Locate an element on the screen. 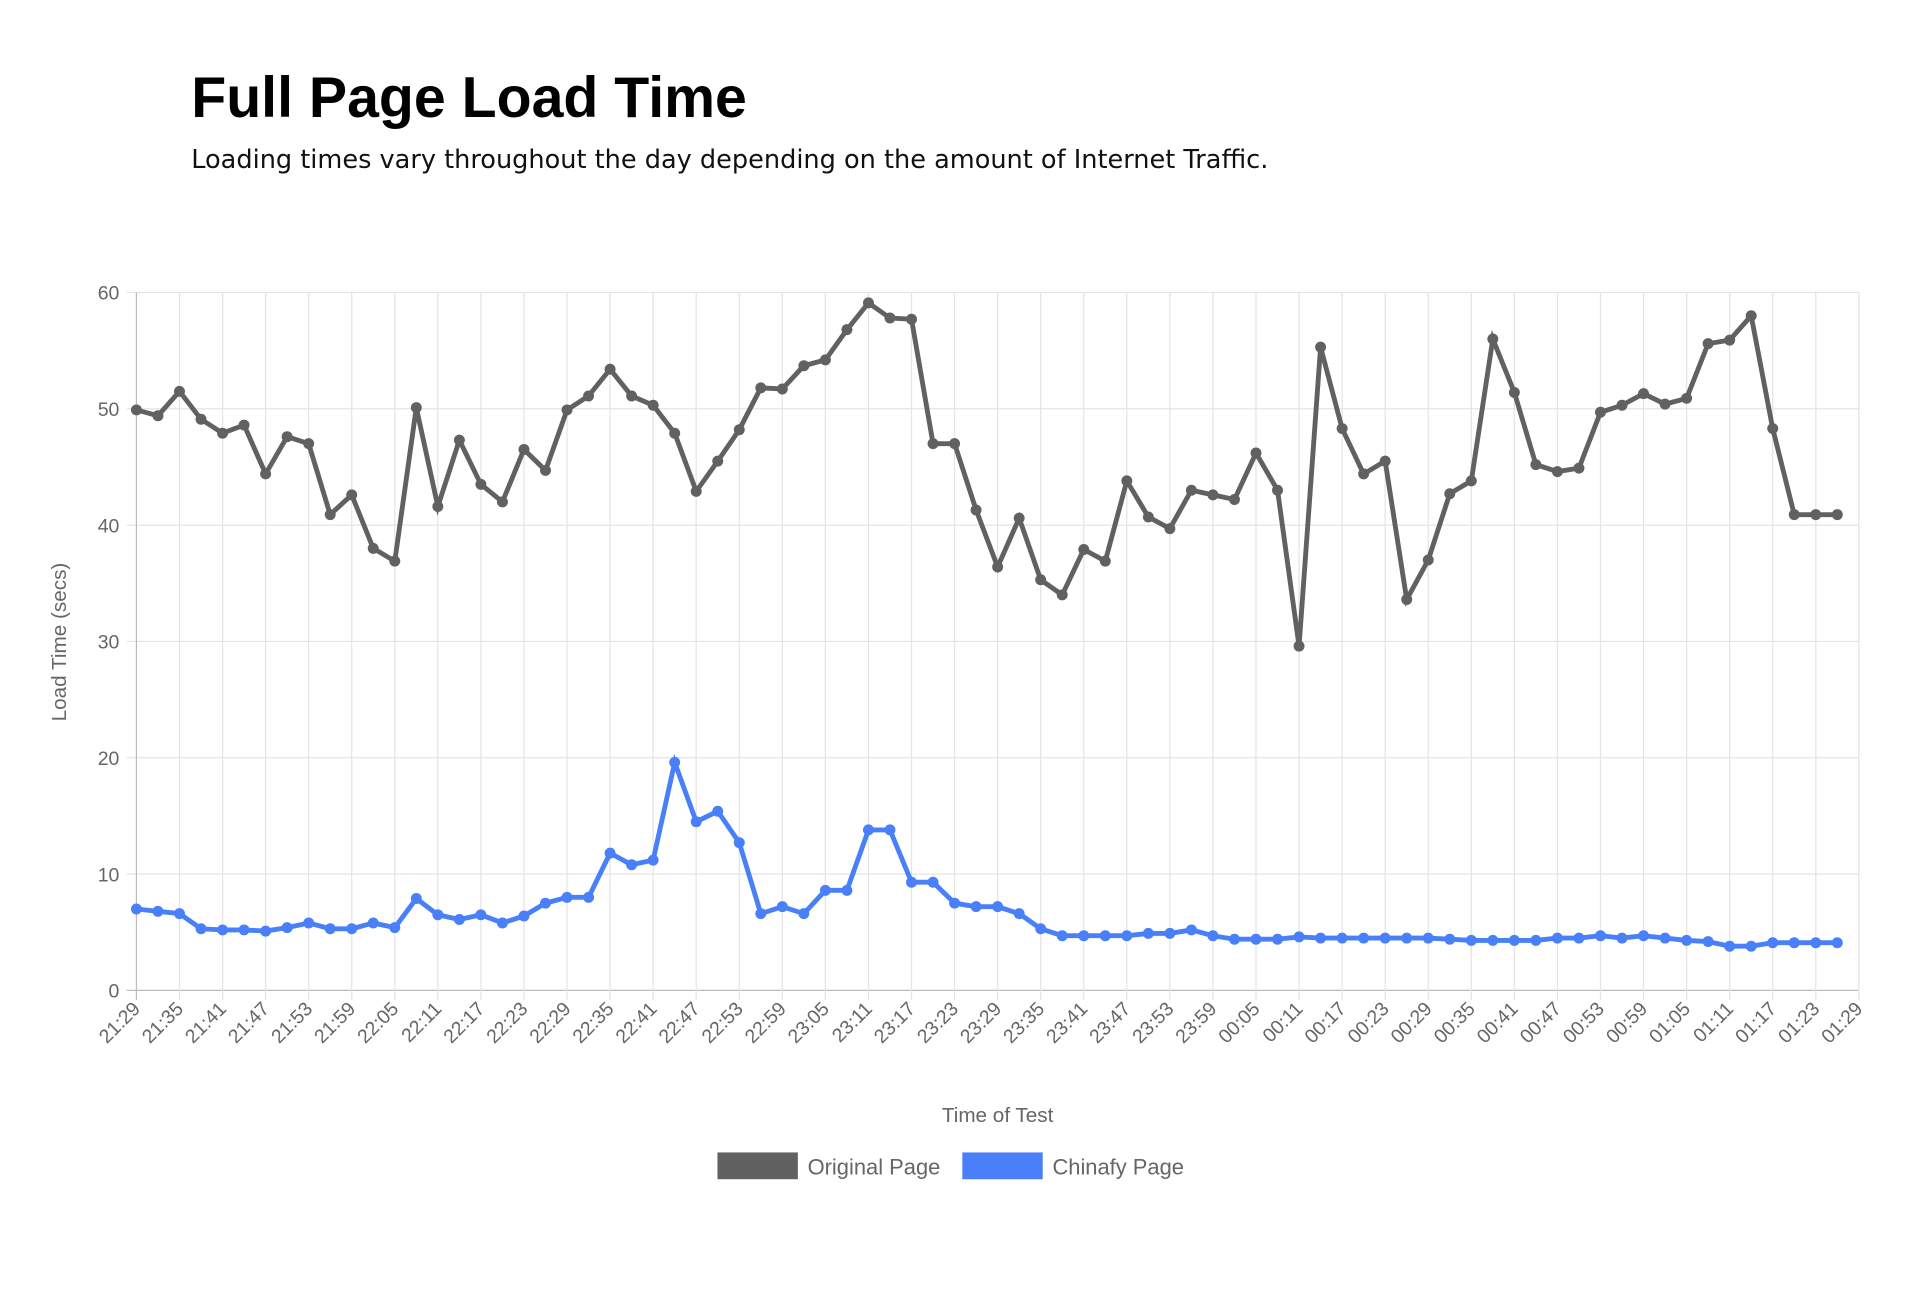  x-tick-label: 21:47 is located at coordinates (249, 1023).